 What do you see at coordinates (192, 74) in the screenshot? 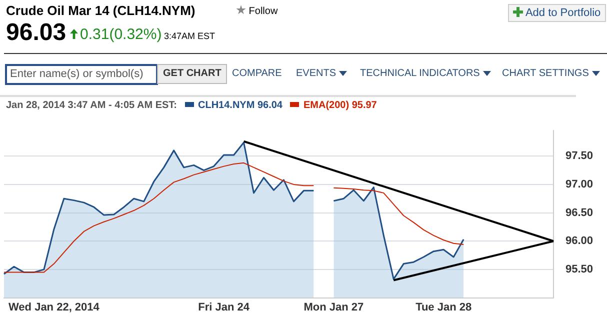
I see `text: GET CHART` at bounding box center [192, 74].